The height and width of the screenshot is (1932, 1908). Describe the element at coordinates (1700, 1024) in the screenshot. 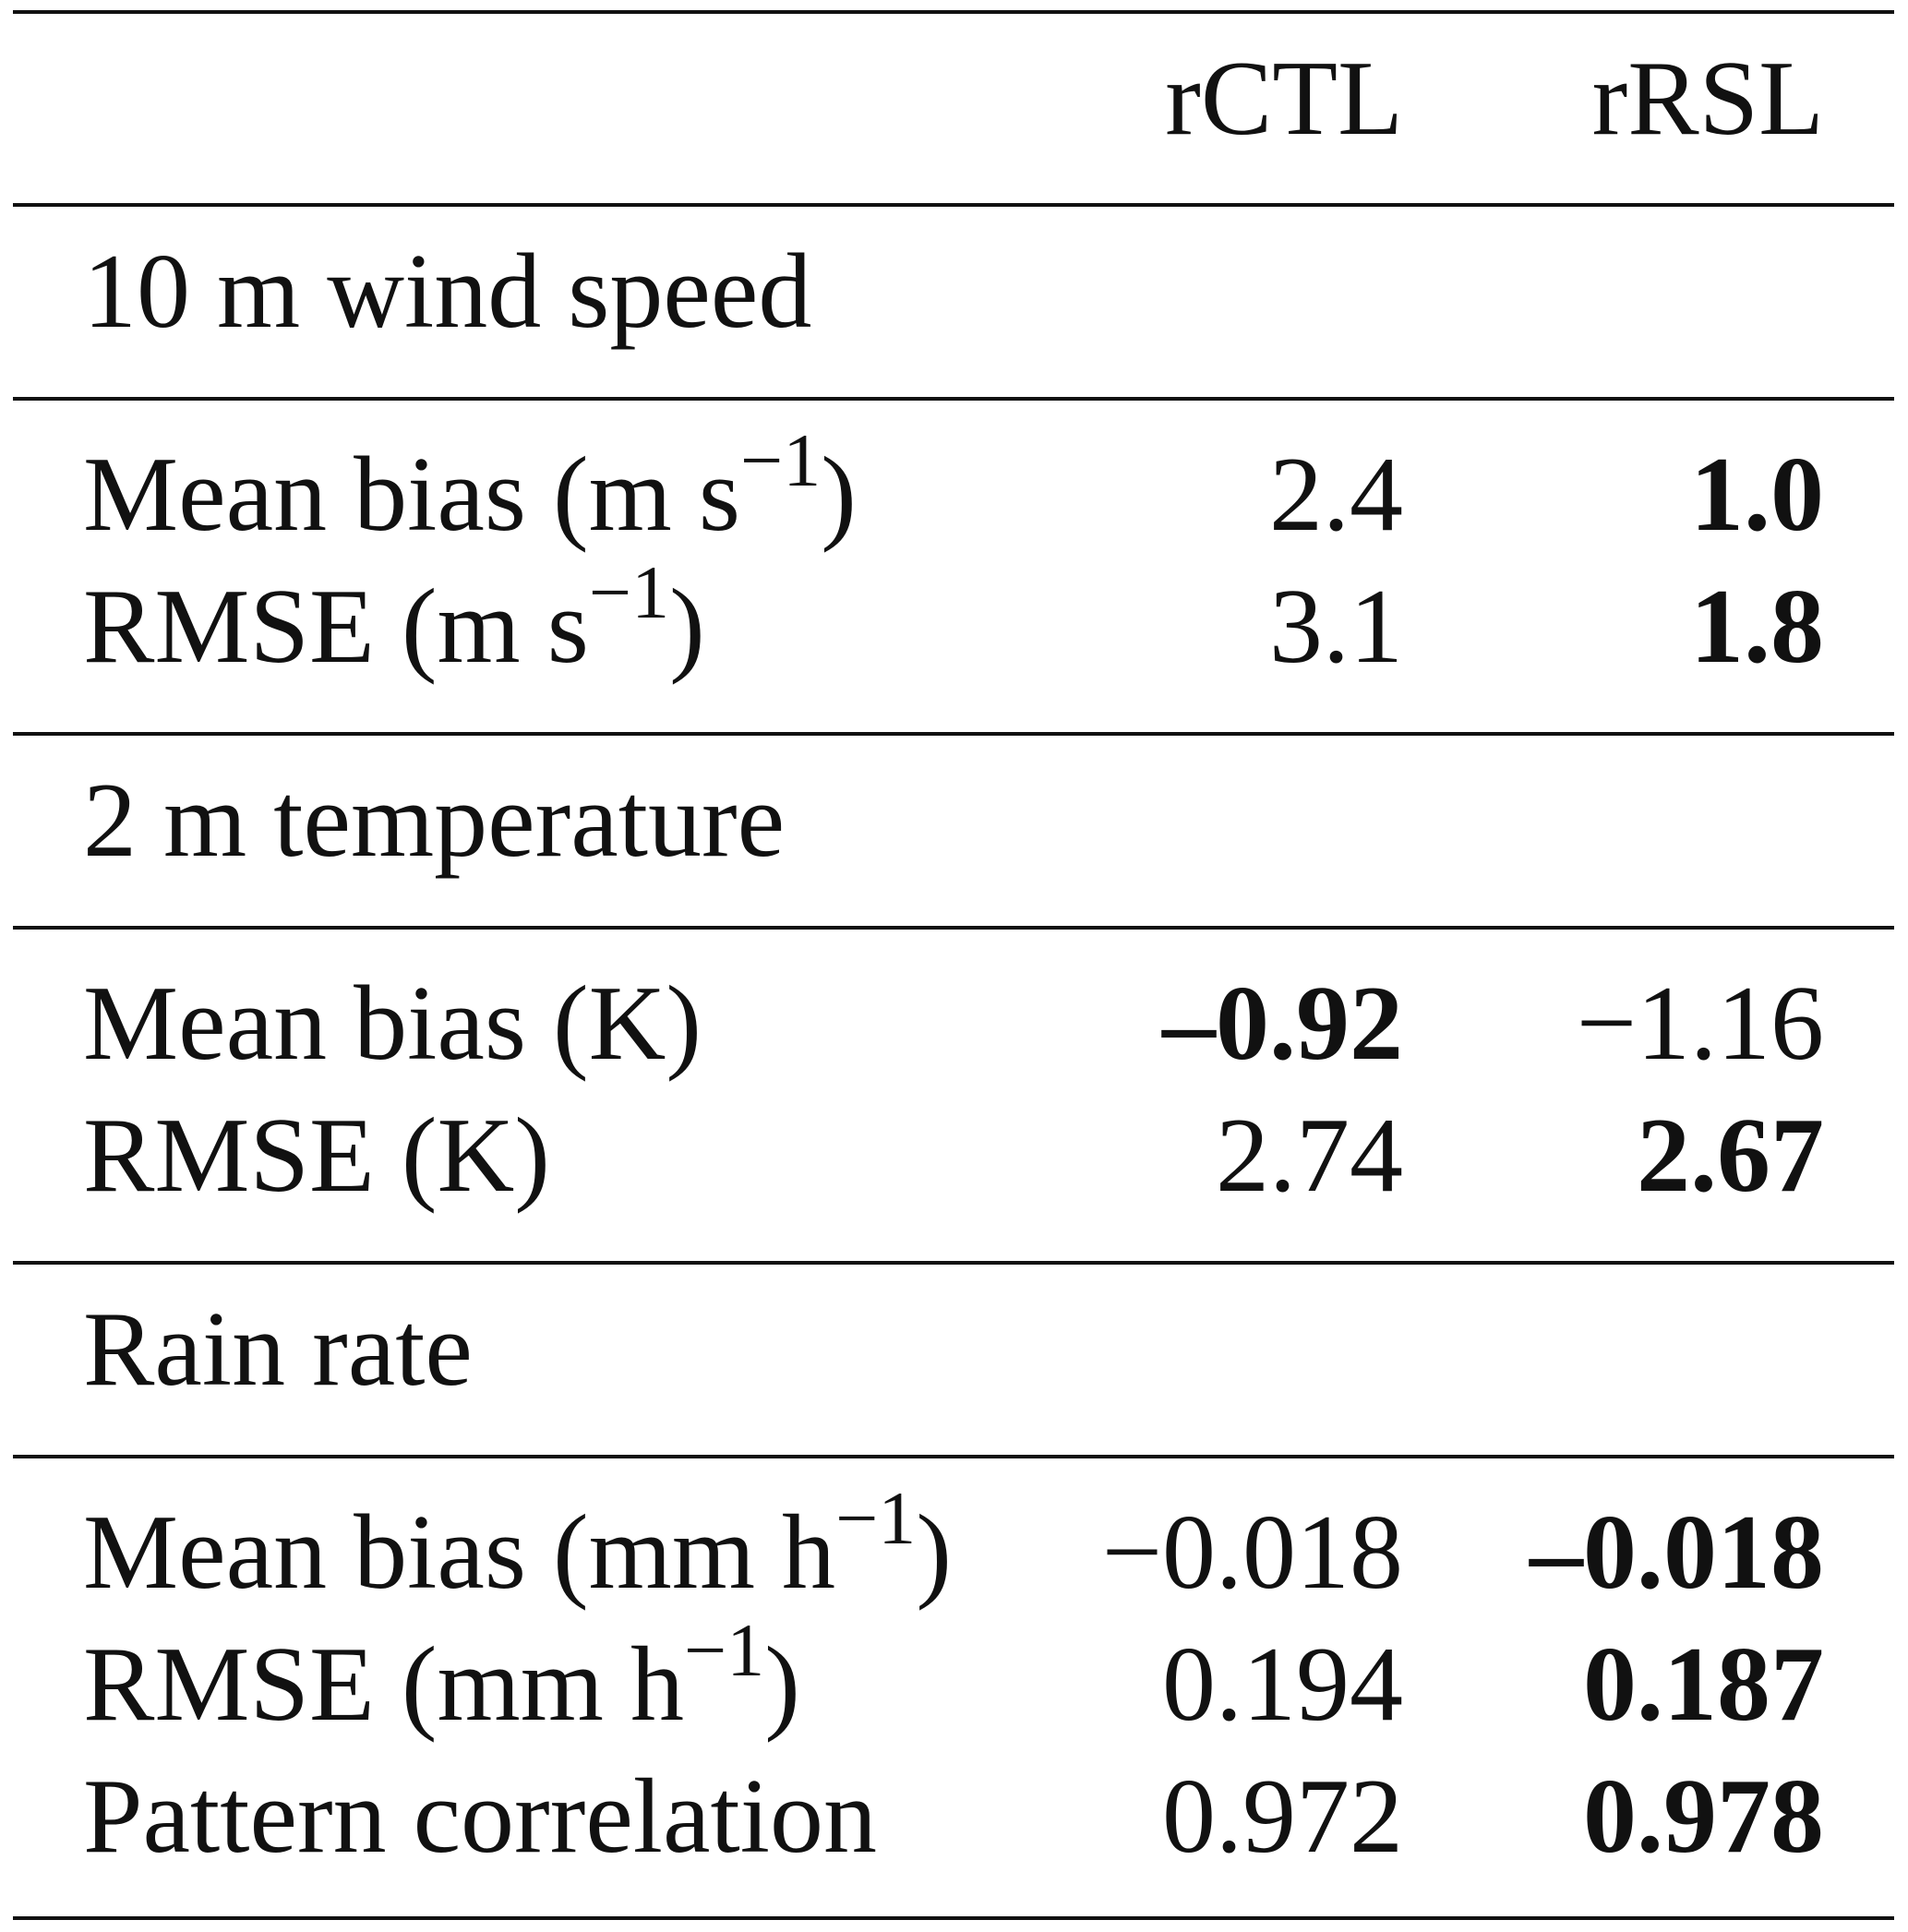

I see `cell-value: −1.16` at that location.